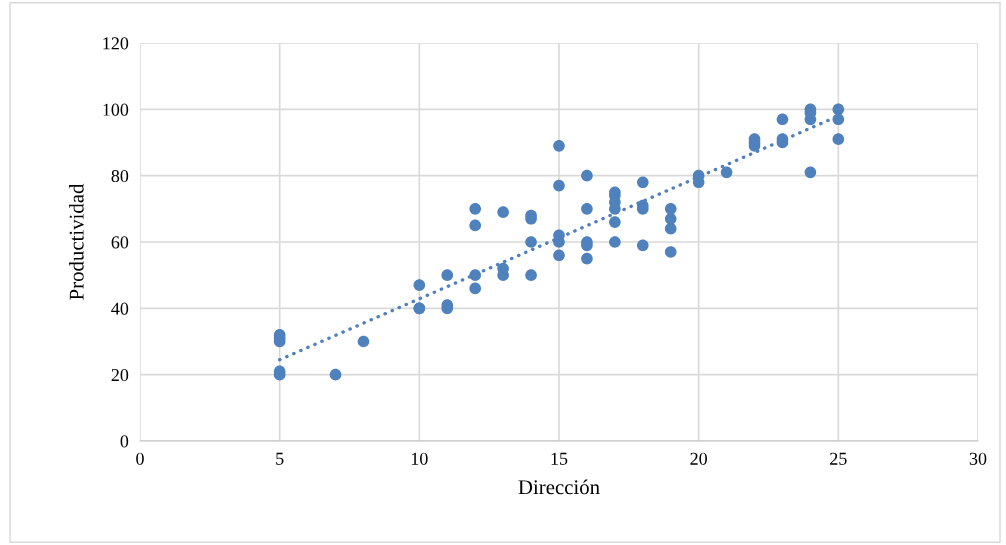  I want to click on x-tick-label: 10, so click(419, 458).